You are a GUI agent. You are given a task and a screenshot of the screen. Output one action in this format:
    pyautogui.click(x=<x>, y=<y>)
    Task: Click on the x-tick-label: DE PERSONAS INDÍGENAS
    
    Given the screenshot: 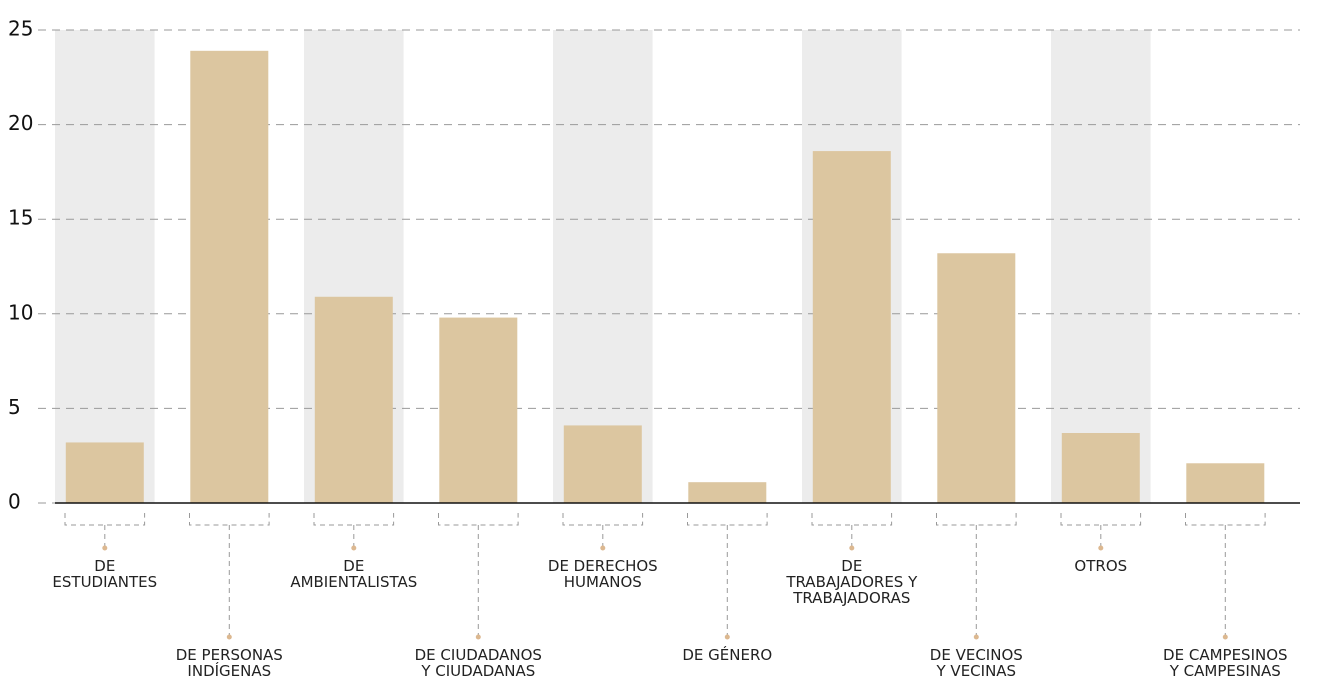 What is the action you would take?
    pyautogui.click(x=229, y=663)
    